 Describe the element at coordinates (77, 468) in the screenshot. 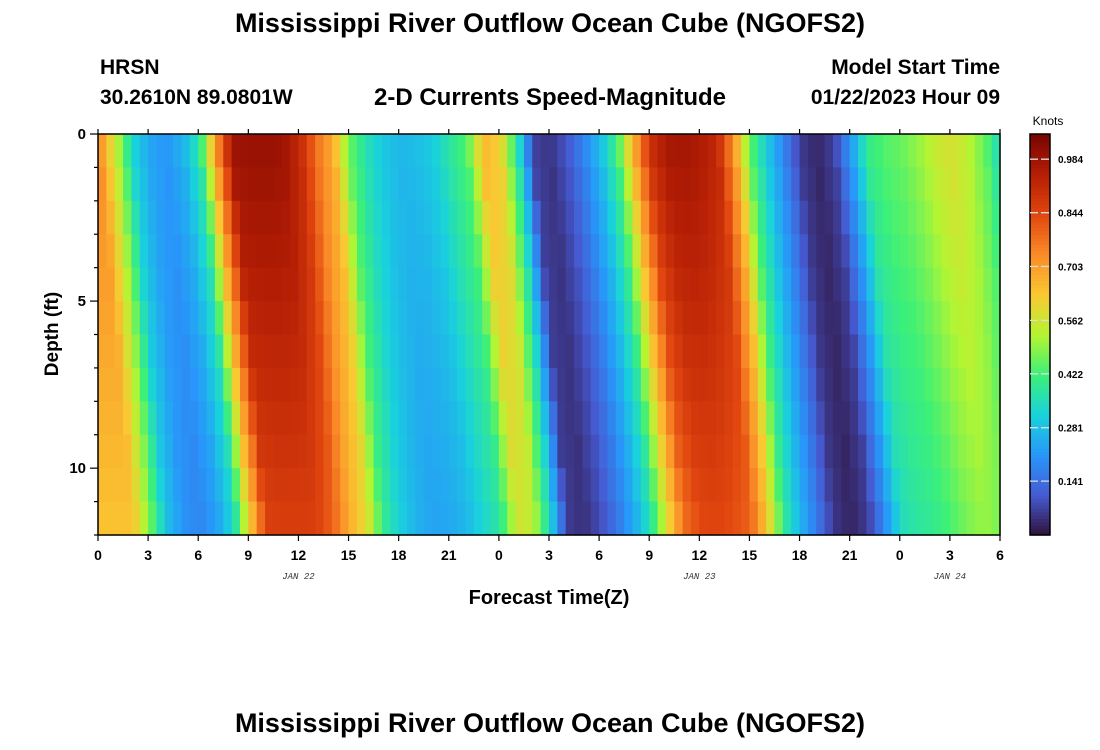

I see `y-tick-label: 10` at that location.